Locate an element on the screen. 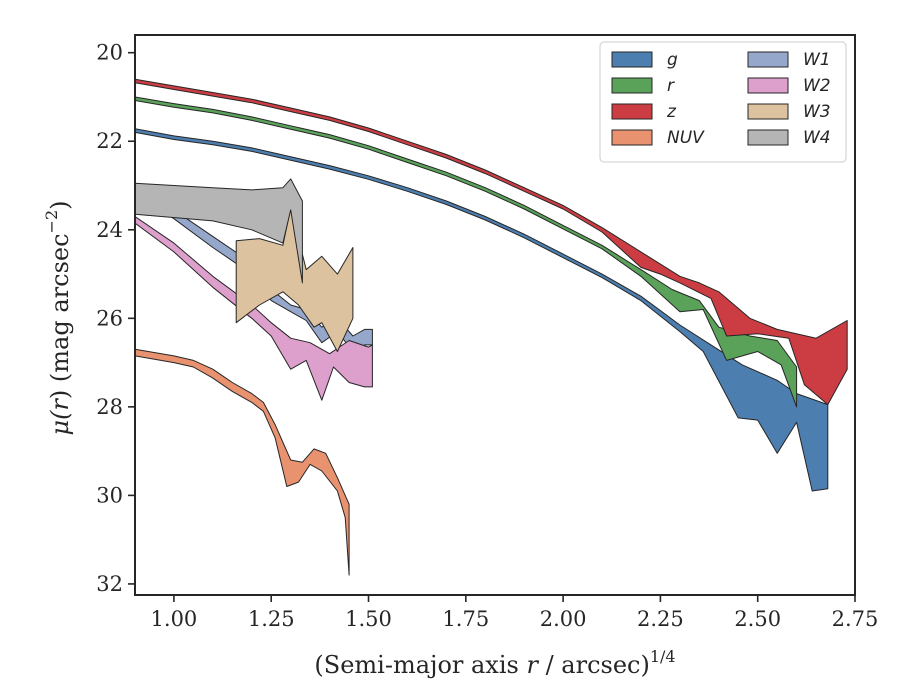 This screenshot has width=900, height=700. legend: grz NUV W1 W2 W3 W4 is located at coordinates (723, 102).